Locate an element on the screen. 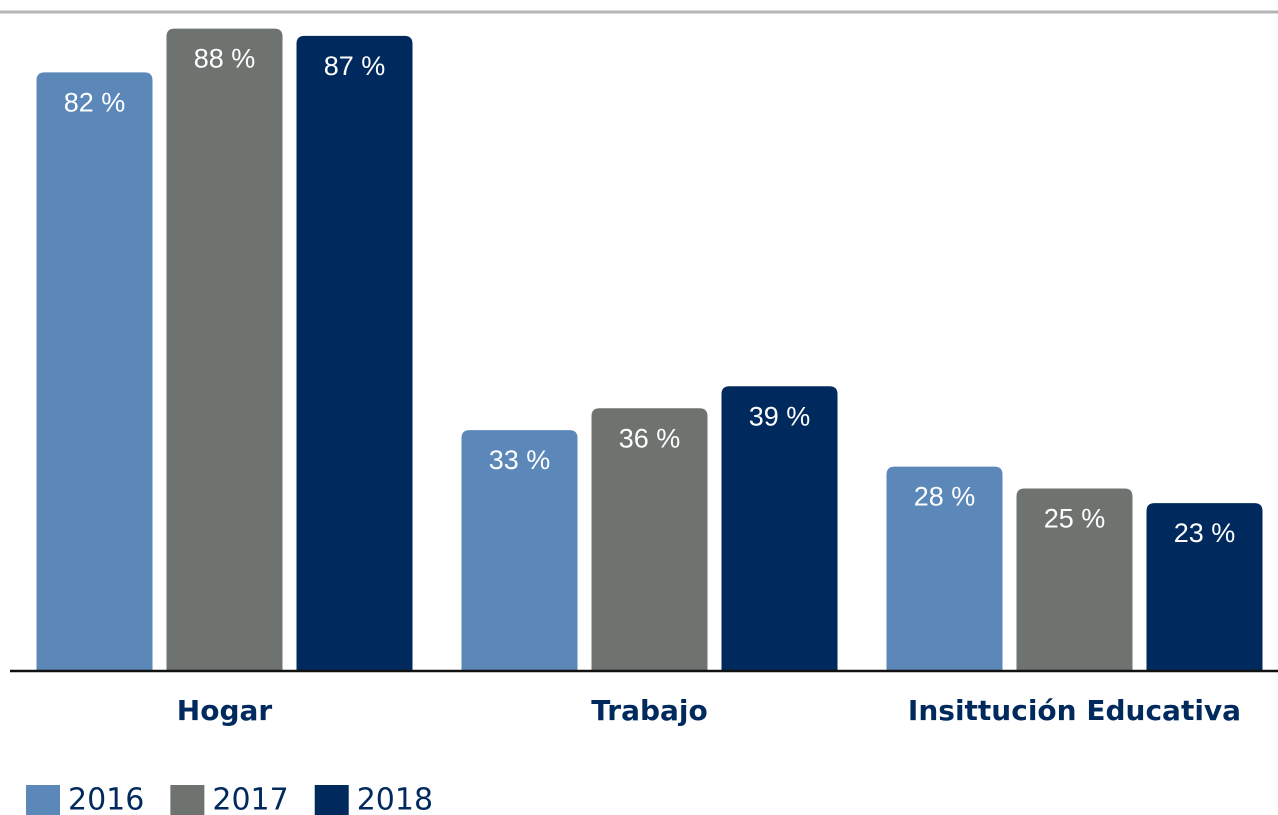 The width and height of the screenshot is (1278, 815). value-label: 39 % is located at coordinates (780, 416).